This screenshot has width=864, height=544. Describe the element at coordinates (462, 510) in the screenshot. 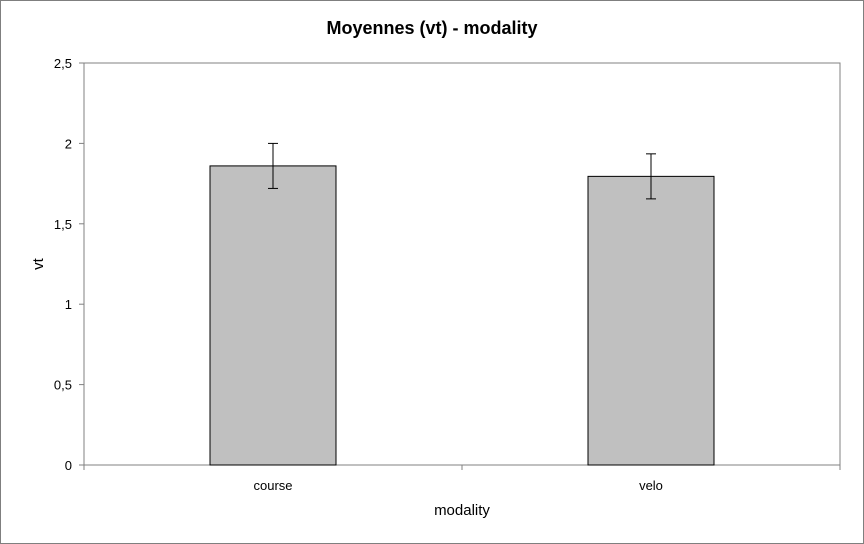

I see `x-axis-title: modality` at that location.